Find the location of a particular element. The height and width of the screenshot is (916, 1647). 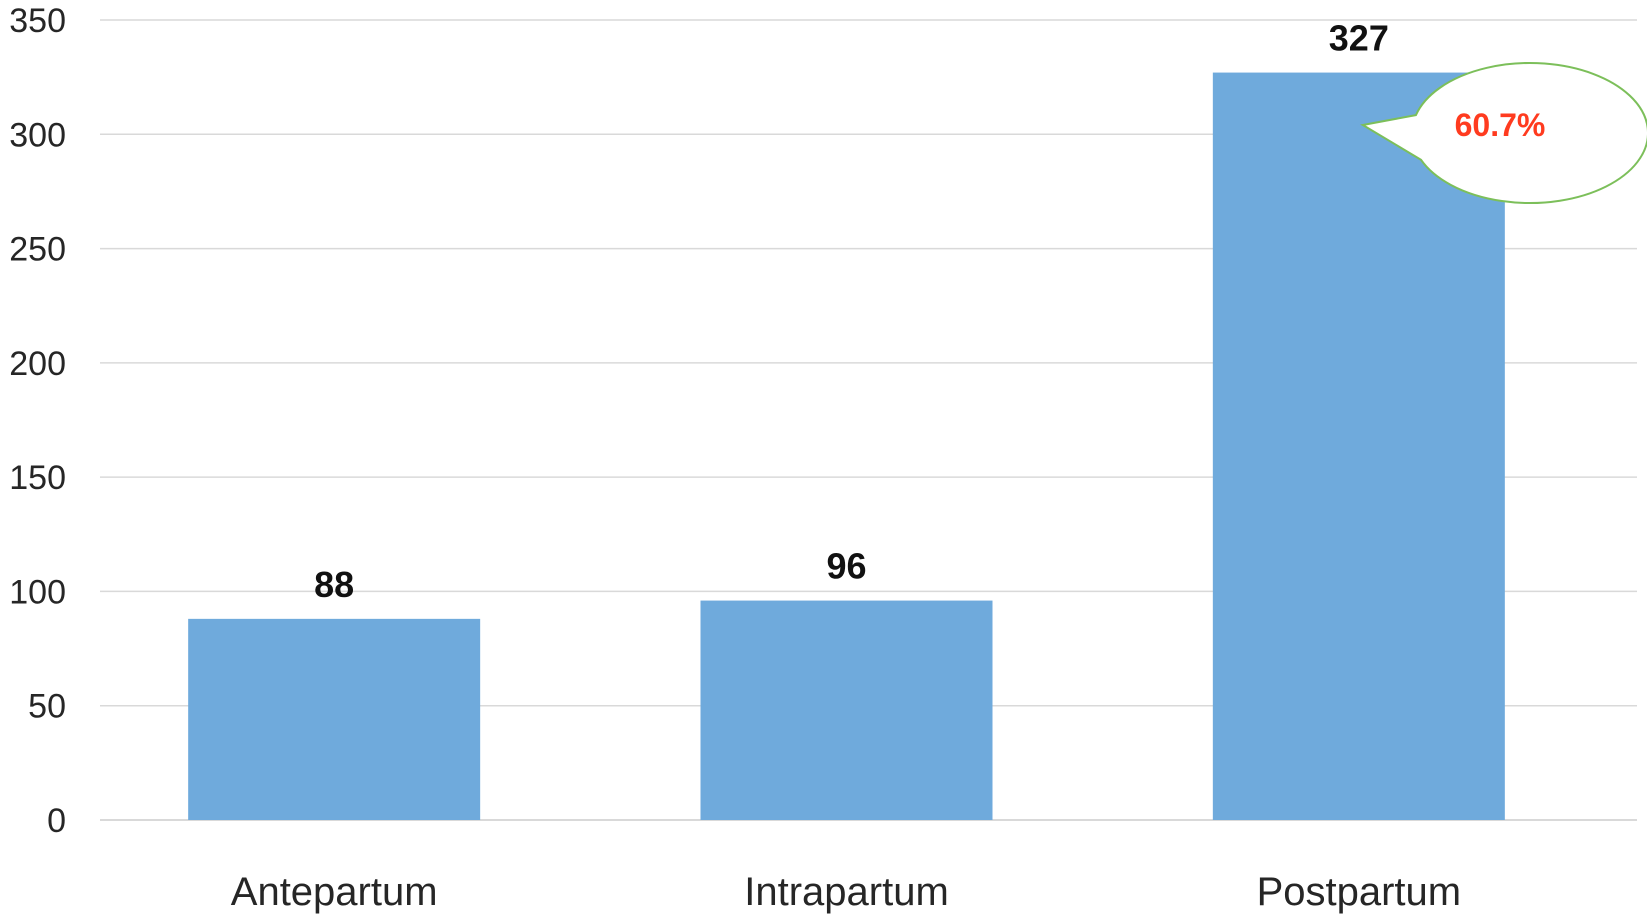

data-label-postpartum: 327 is located at coordinates (1359, 38).